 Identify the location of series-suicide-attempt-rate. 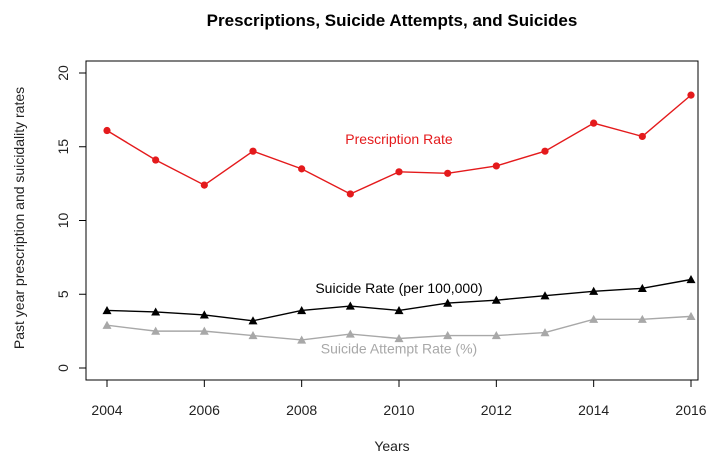
(399, 327).